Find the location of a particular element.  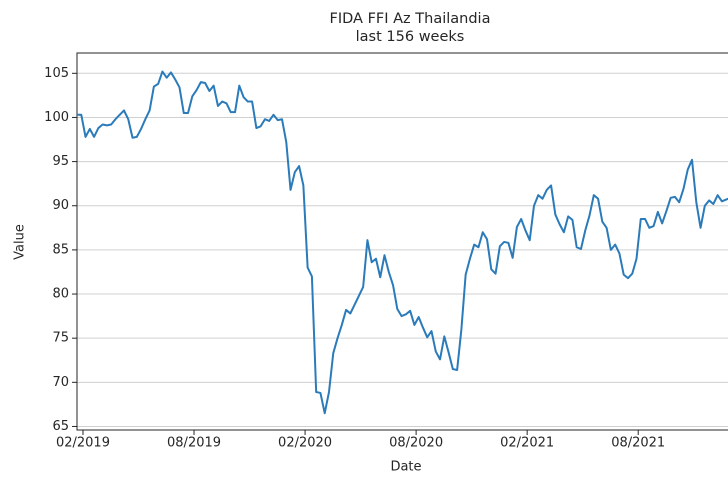

chart-subtitle: last 156 weeks is located at coordinates (410, 37).